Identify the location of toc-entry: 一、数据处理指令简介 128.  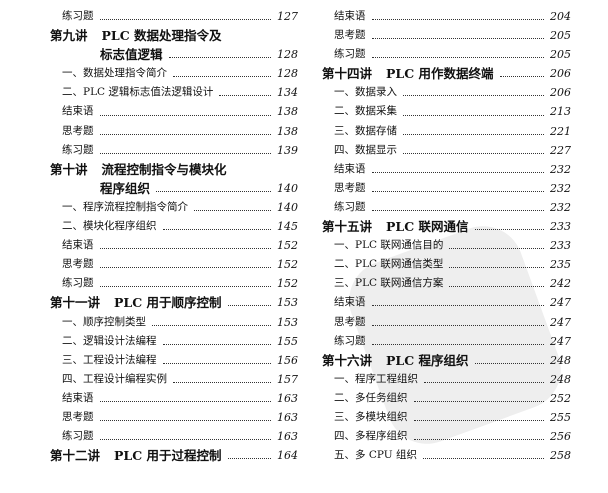
(174, 73).